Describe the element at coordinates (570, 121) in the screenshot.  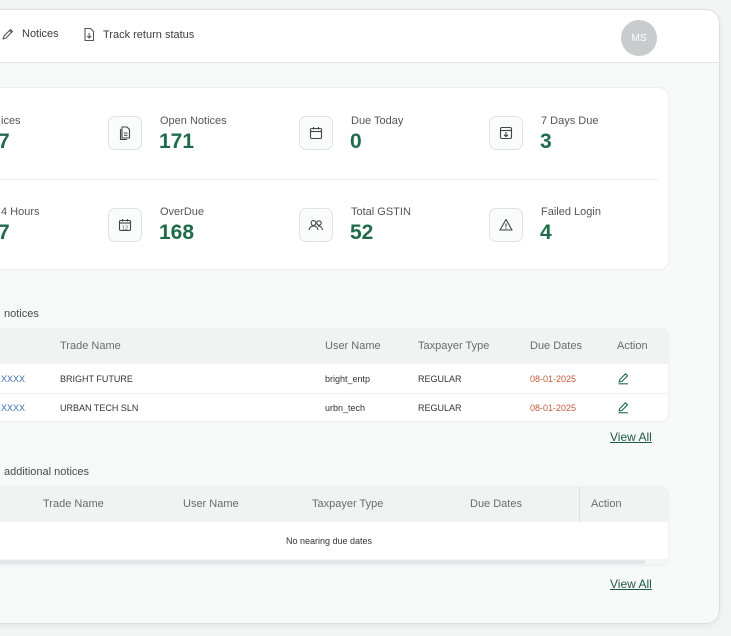
I see `stat-label: 7 Days Due` at that location.